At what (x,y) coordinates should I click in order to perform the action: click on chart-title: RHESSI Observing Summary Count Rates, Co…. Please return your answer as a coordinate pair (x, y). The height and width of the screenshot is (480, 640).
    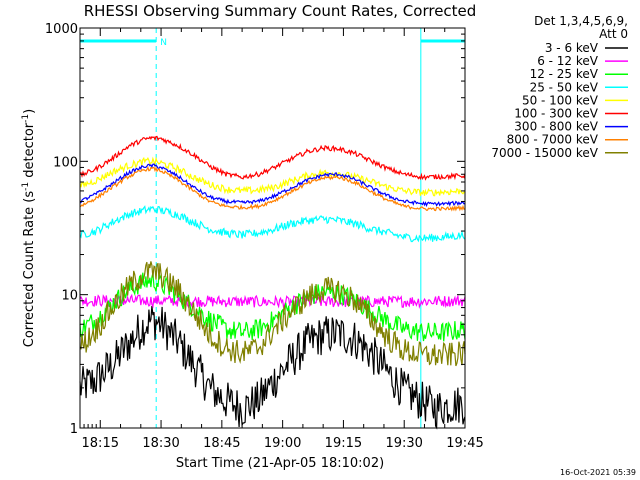
    Looking at the image, I should click on (280, 11).